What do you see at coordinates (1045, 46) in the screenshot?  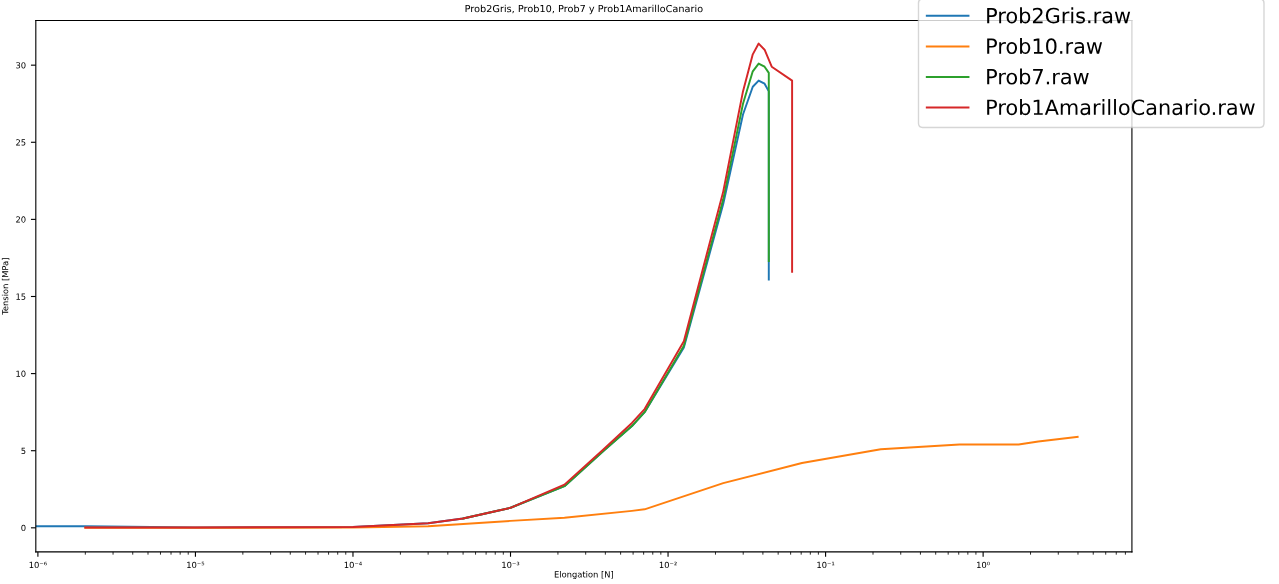 I see `legend-label: Prob10.raw` at bounding box center [1045, 46].